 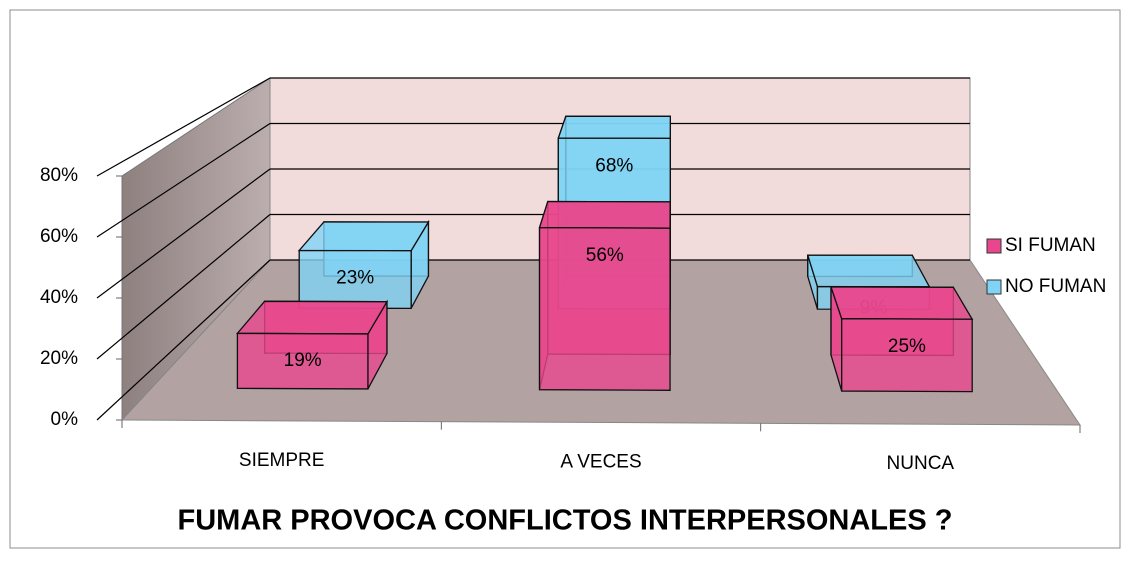 I want to click on x-tick-label: SIEMPRE, so click(x=282, y=460).